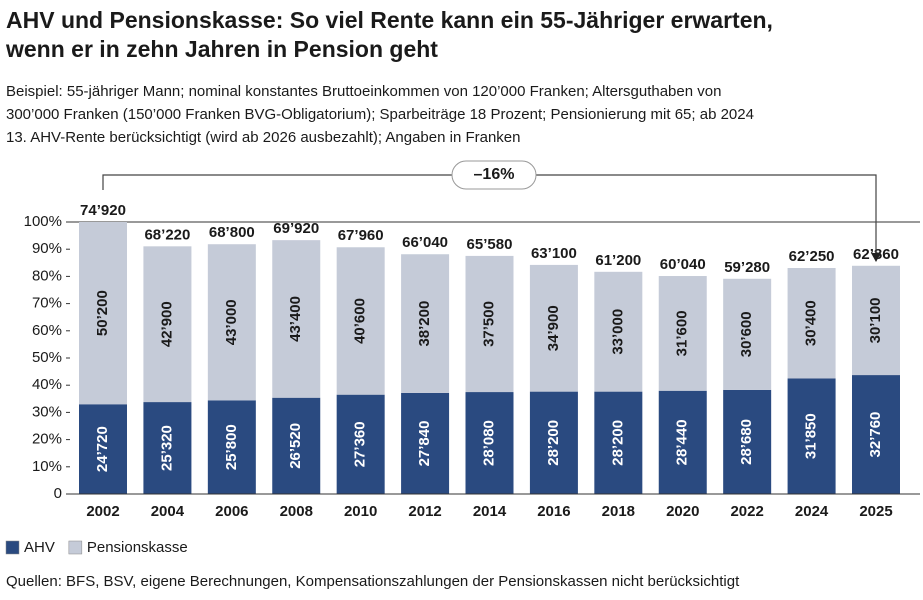 The width and height of the screenshot is (923, 600). Describe the element at coordinates (103, 210) in the screenshot. I see `total-label: 74’920` at that location.